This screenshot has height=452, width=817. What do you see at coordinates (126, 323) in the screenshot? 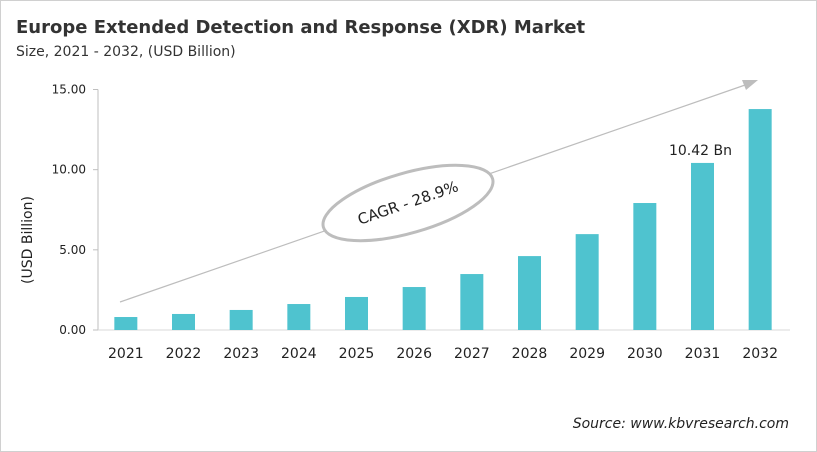
I see `bar-2021` at bounding box center [126, 323].